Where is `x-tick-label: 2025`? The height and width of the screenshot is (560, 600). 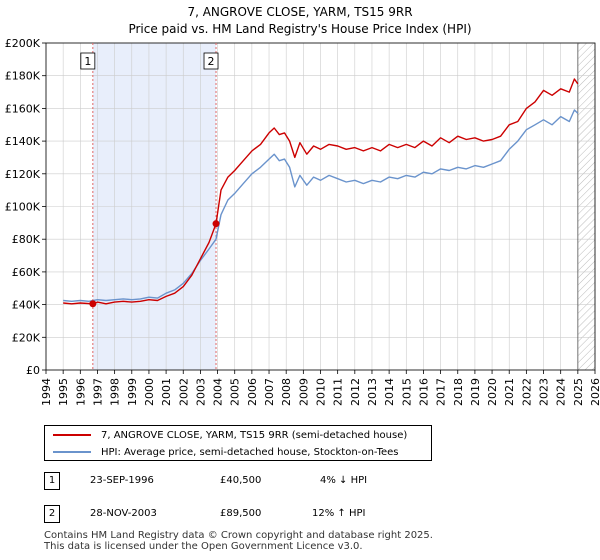 x-tick-label: 2025 is located at coordinates (578, 392).